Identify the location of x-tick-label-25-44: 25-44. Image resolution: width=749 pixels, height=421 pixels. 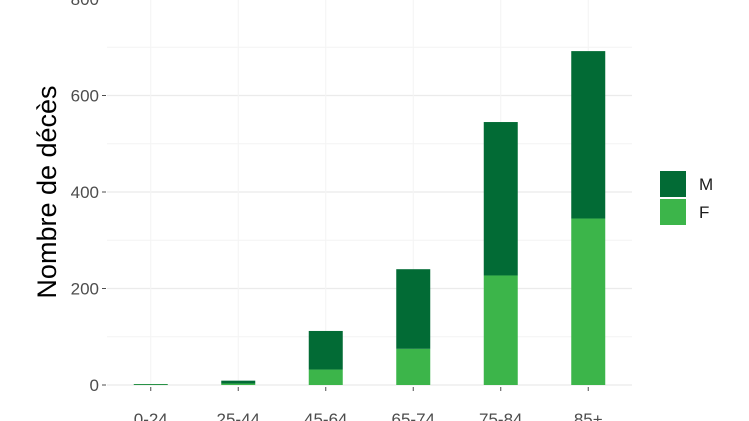
(238, 415).